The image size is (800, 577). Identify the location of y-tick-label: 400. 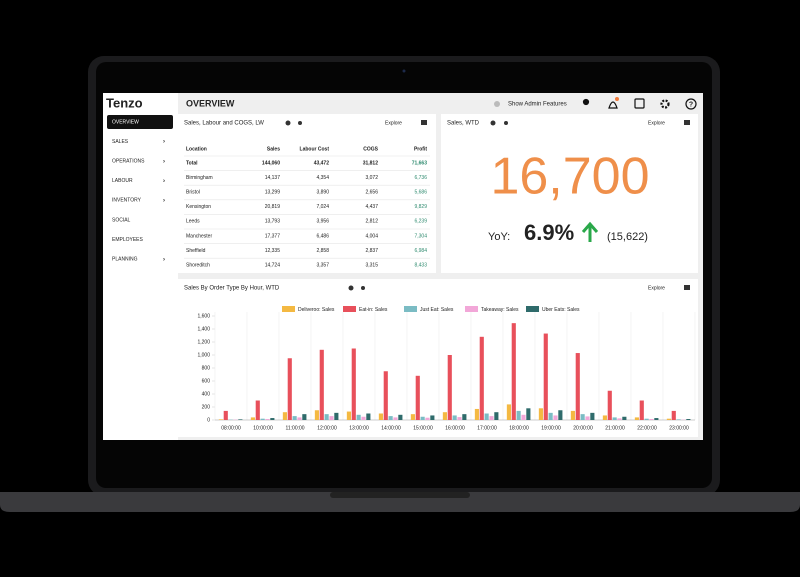
(206, 394).